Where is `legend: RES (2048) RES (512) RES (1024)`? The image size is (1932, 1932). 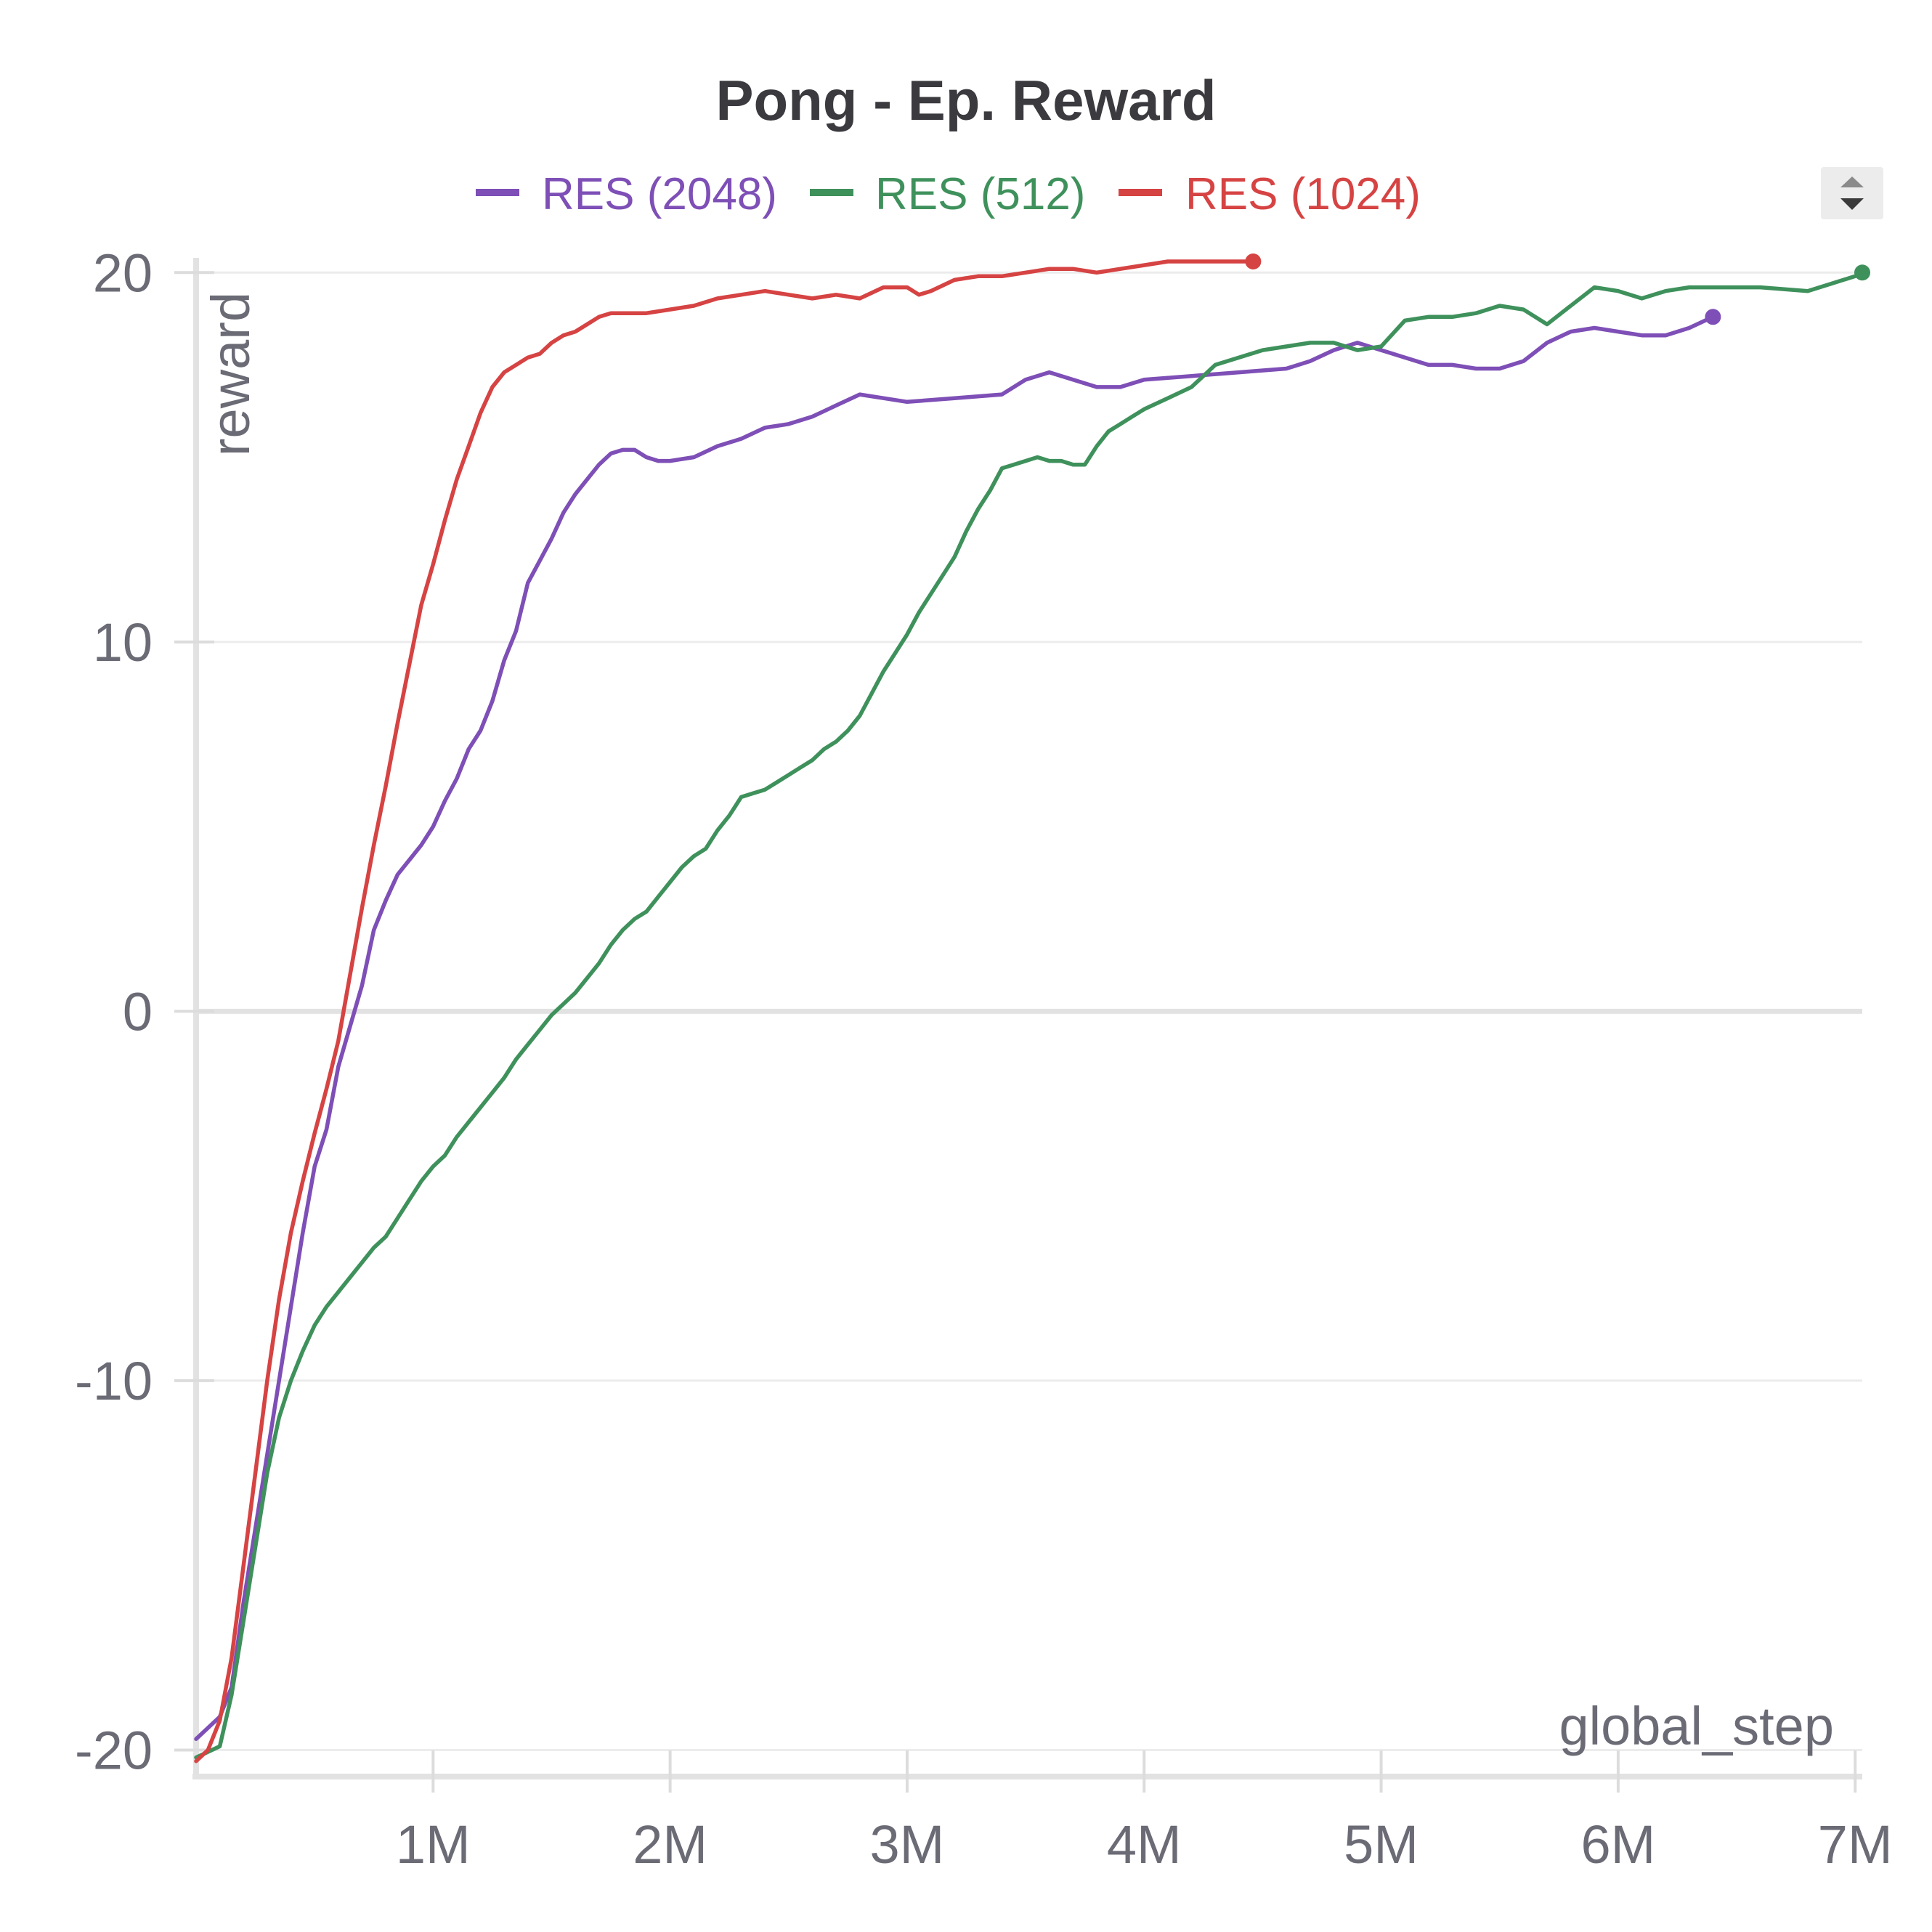
legend: RES (2048) RES (512) RES (1024) is located at coordinates (948, 194).